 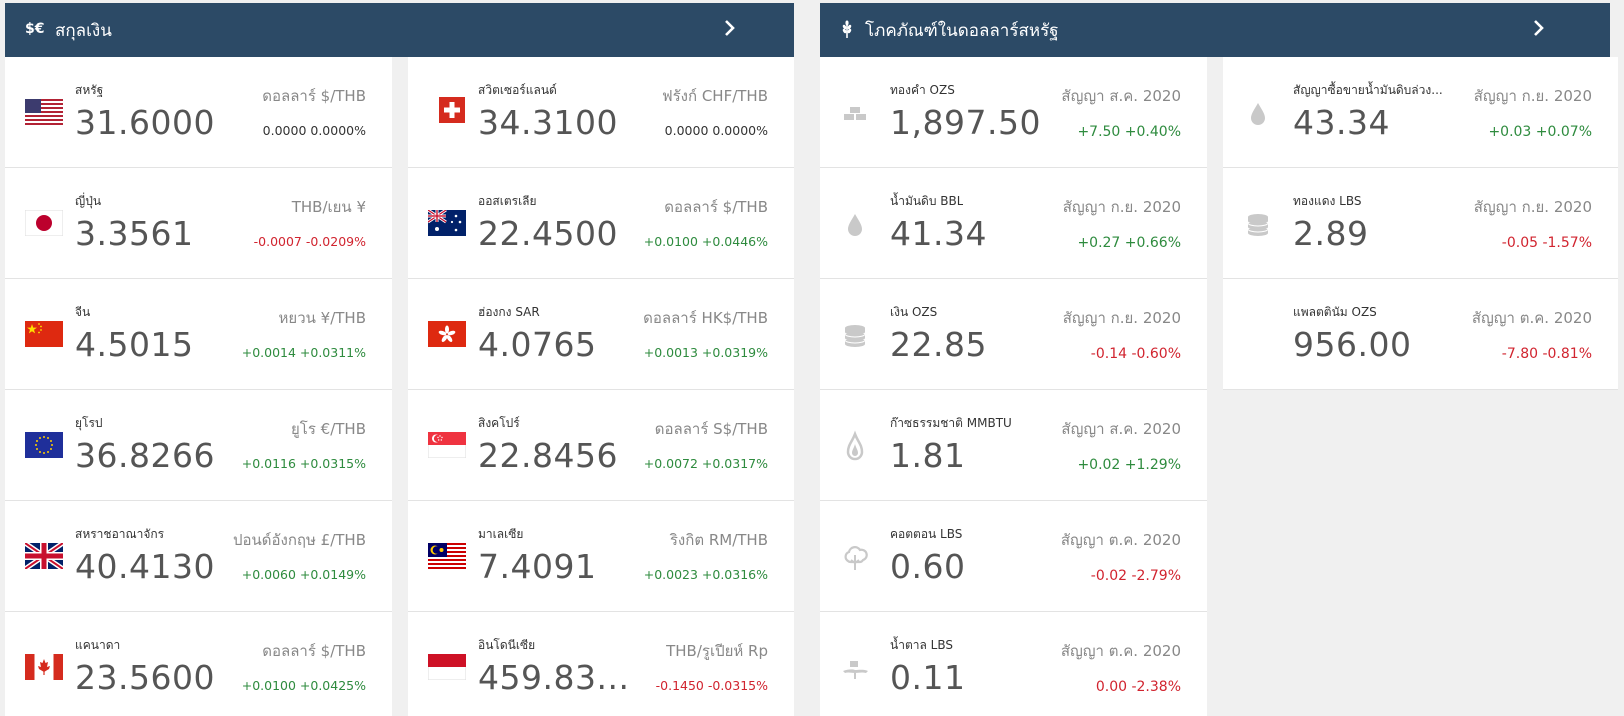 I want to click on currency-unit: ฟรังก์ CHF/THB, so click(x=714, y=96).